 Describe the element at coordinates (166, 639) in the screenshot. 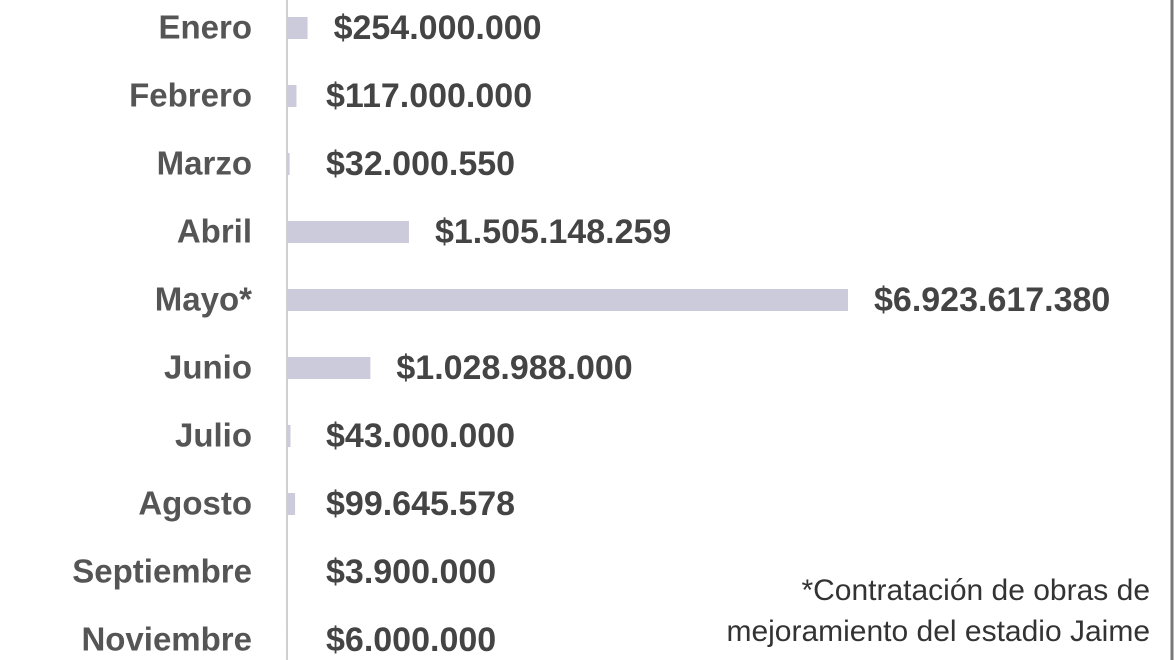

I see `category-label: Noviembre` at that location.